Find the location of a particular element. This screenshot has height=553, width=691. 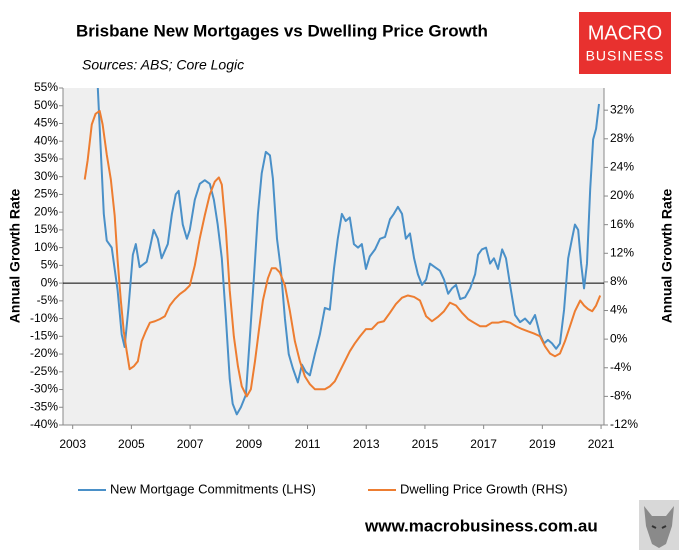

x-tick-label: 2005 is located at coordinates (131, 444).